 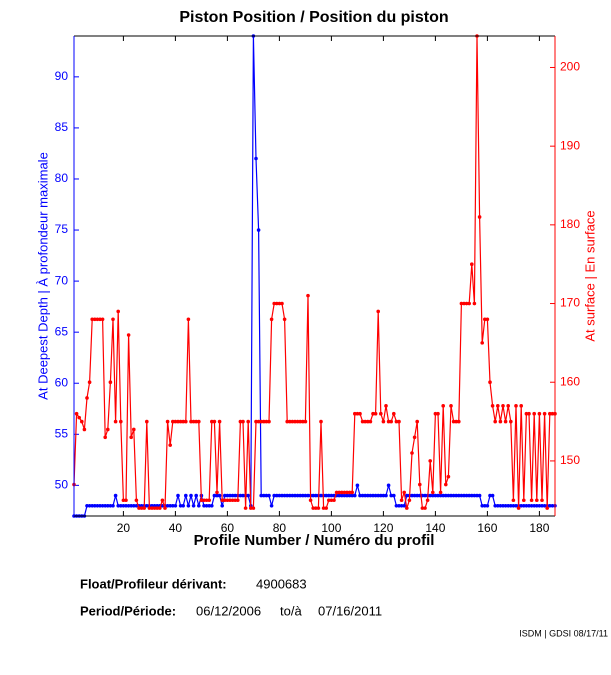 I want to click on chart-title: Piston Position / Position du piston, so click(x=313, y=17).